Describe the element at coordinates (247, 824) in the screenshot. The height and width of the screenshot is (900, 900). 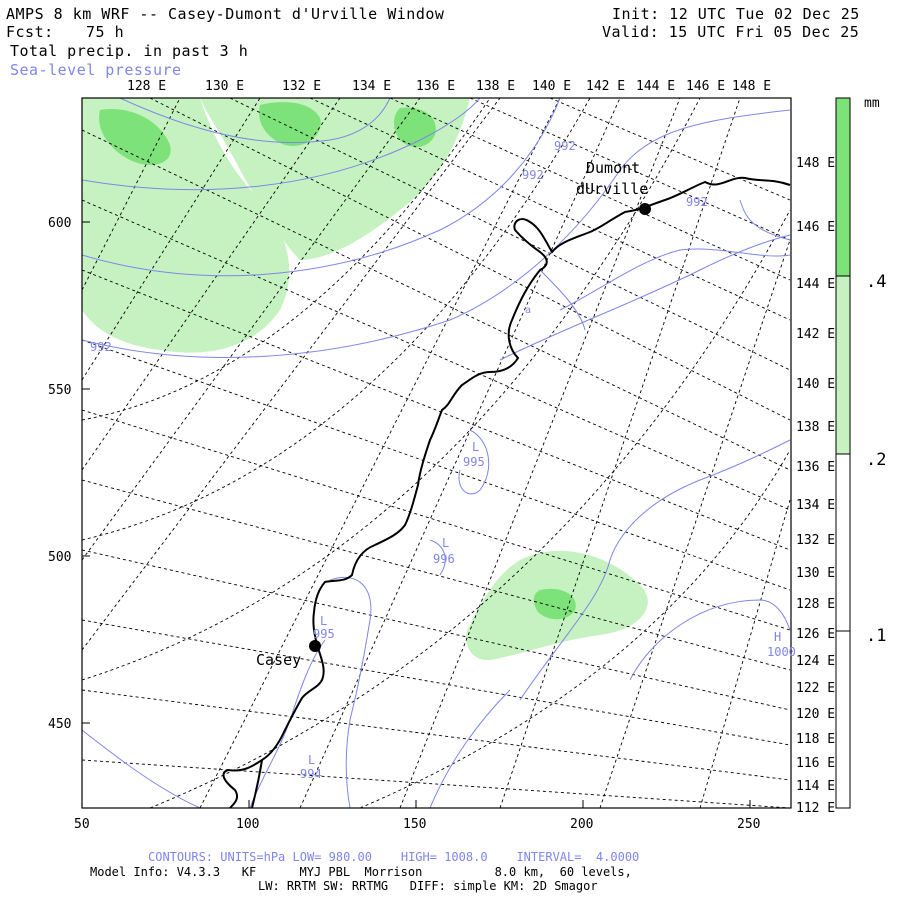
I see `x-tick-label: 100` at that location.